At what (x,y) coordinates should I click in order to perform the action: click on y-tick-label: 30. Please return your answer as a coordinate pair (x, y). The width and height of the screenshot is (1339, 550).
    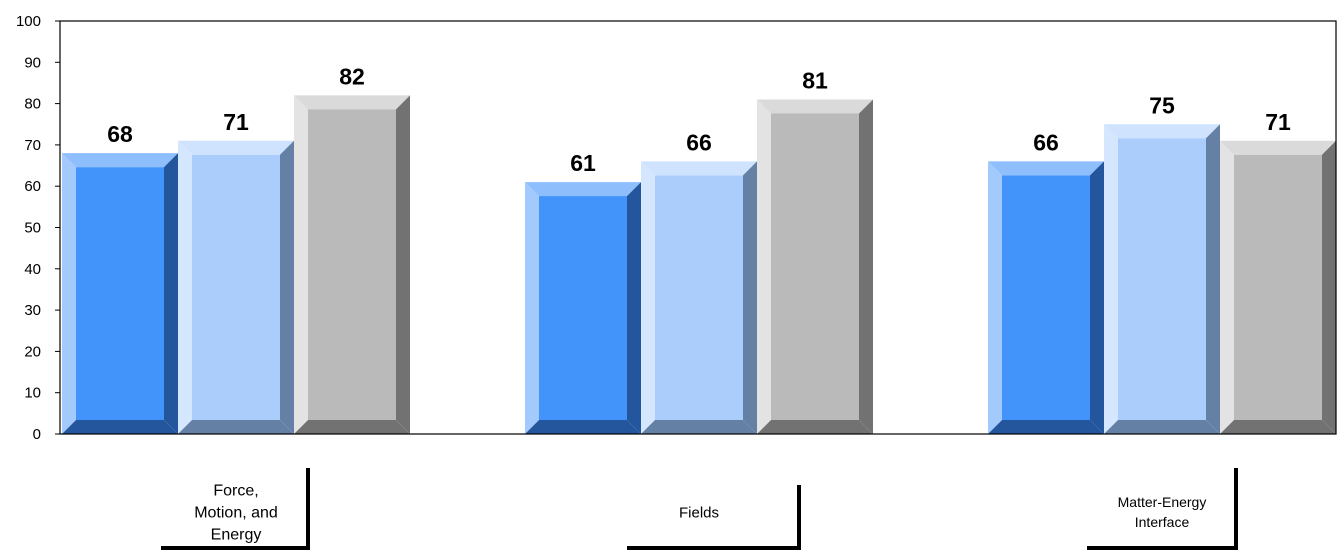
    Looking at the image, I should click on (32, 310).